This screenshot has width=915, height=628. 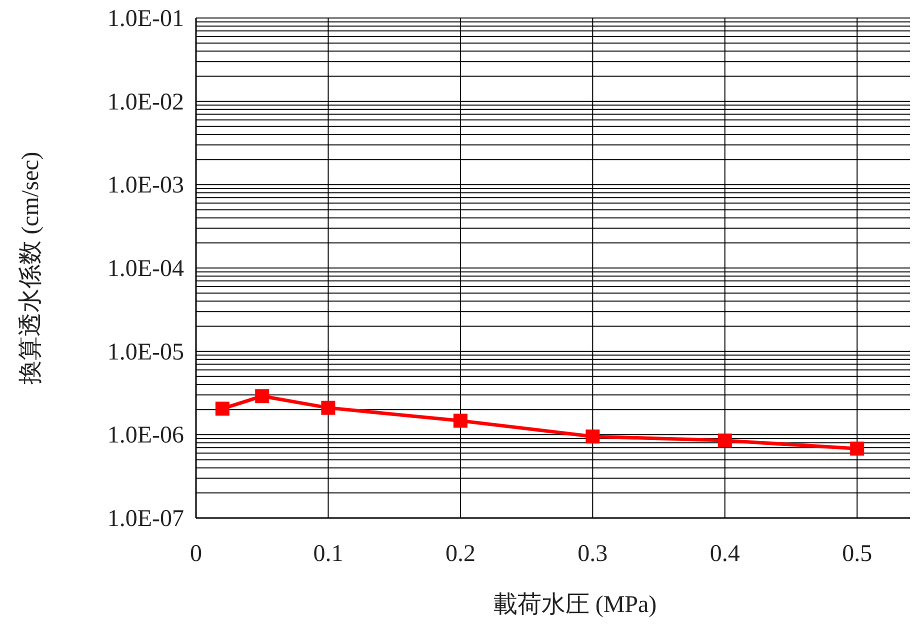 What do you see at coordinates (145, 519) in the screenshot?
I see `y-tick-label: 1.0E-07` at bounding box center [145, 519].